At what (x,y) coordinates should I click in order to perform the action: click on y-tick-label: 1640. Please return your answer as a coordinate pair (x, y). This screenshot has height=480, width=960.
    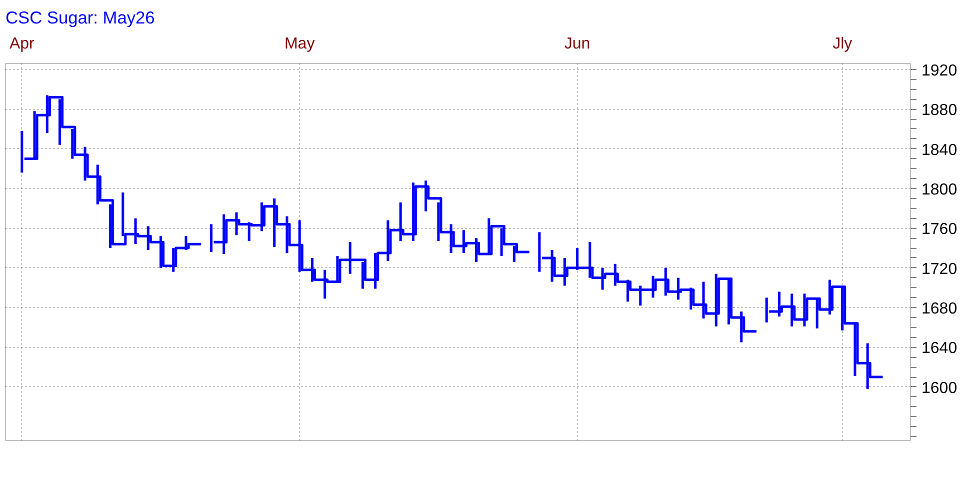
    Looking at the image, I should click on (940, 349).